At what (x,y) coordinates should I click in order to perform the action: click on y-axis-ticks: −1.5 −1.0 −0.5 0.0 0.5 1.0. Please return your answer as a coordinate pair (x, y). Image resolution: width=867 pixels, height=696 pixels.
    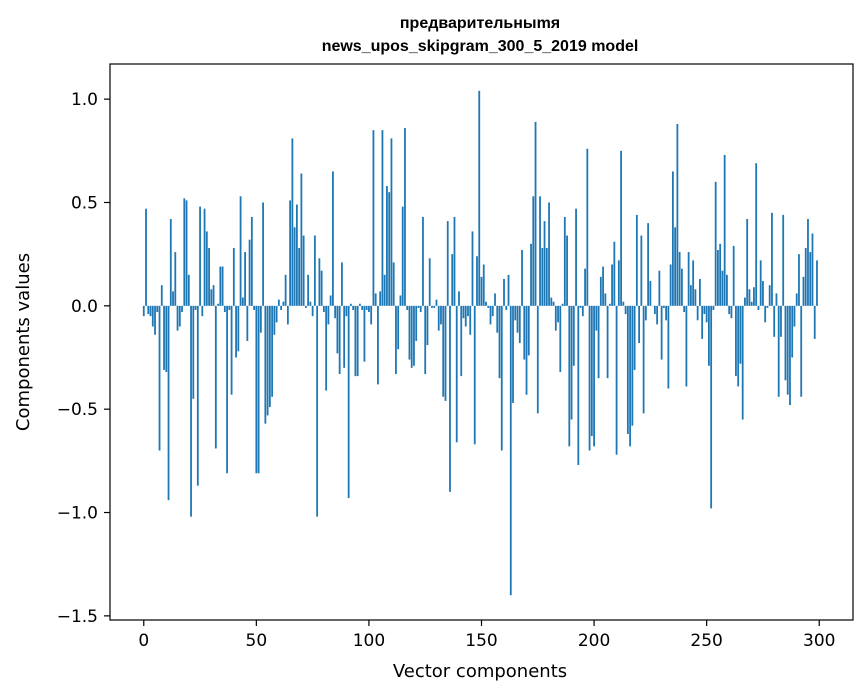
    Looking at the image, I should click on (83, 358).